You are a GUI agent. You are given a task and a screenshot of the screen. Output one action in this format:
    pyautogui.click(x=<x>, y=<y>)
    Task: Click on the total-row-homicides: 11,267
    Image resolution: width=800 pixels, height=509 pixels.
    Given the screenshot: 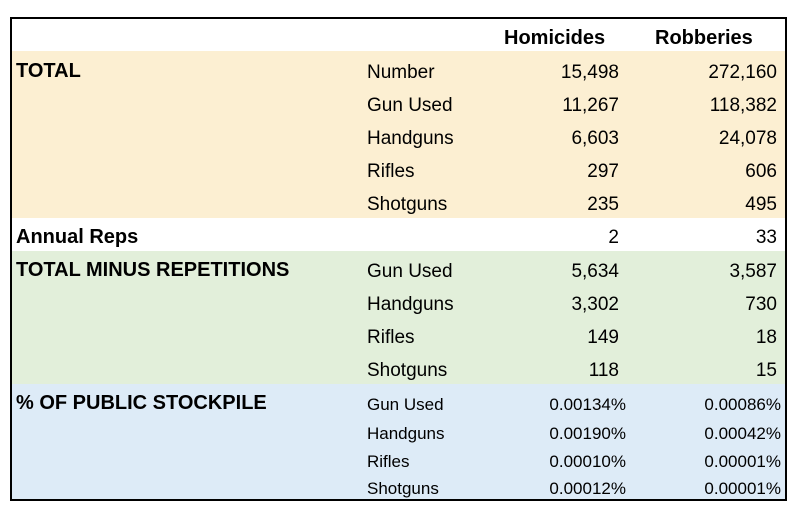 What is the action you would take?
    pyautogui.click(x=590, y=105)
    